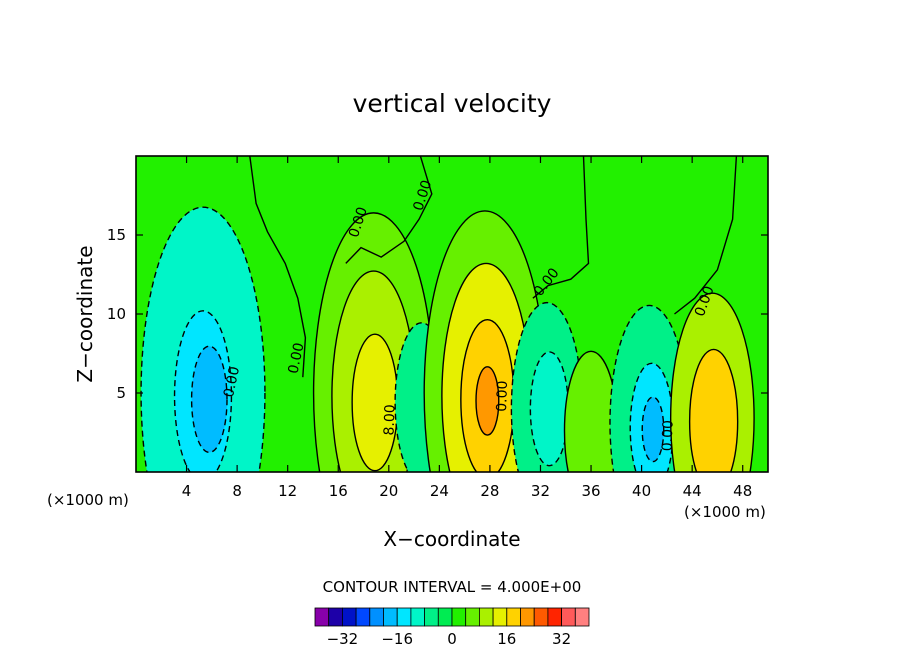 The height and width of the screenshot is (658, 904). What do you see at coordinates (232, 382) in the screenshot?
I see `contour-label-5: 0.00` at bounding box center [232, 382].